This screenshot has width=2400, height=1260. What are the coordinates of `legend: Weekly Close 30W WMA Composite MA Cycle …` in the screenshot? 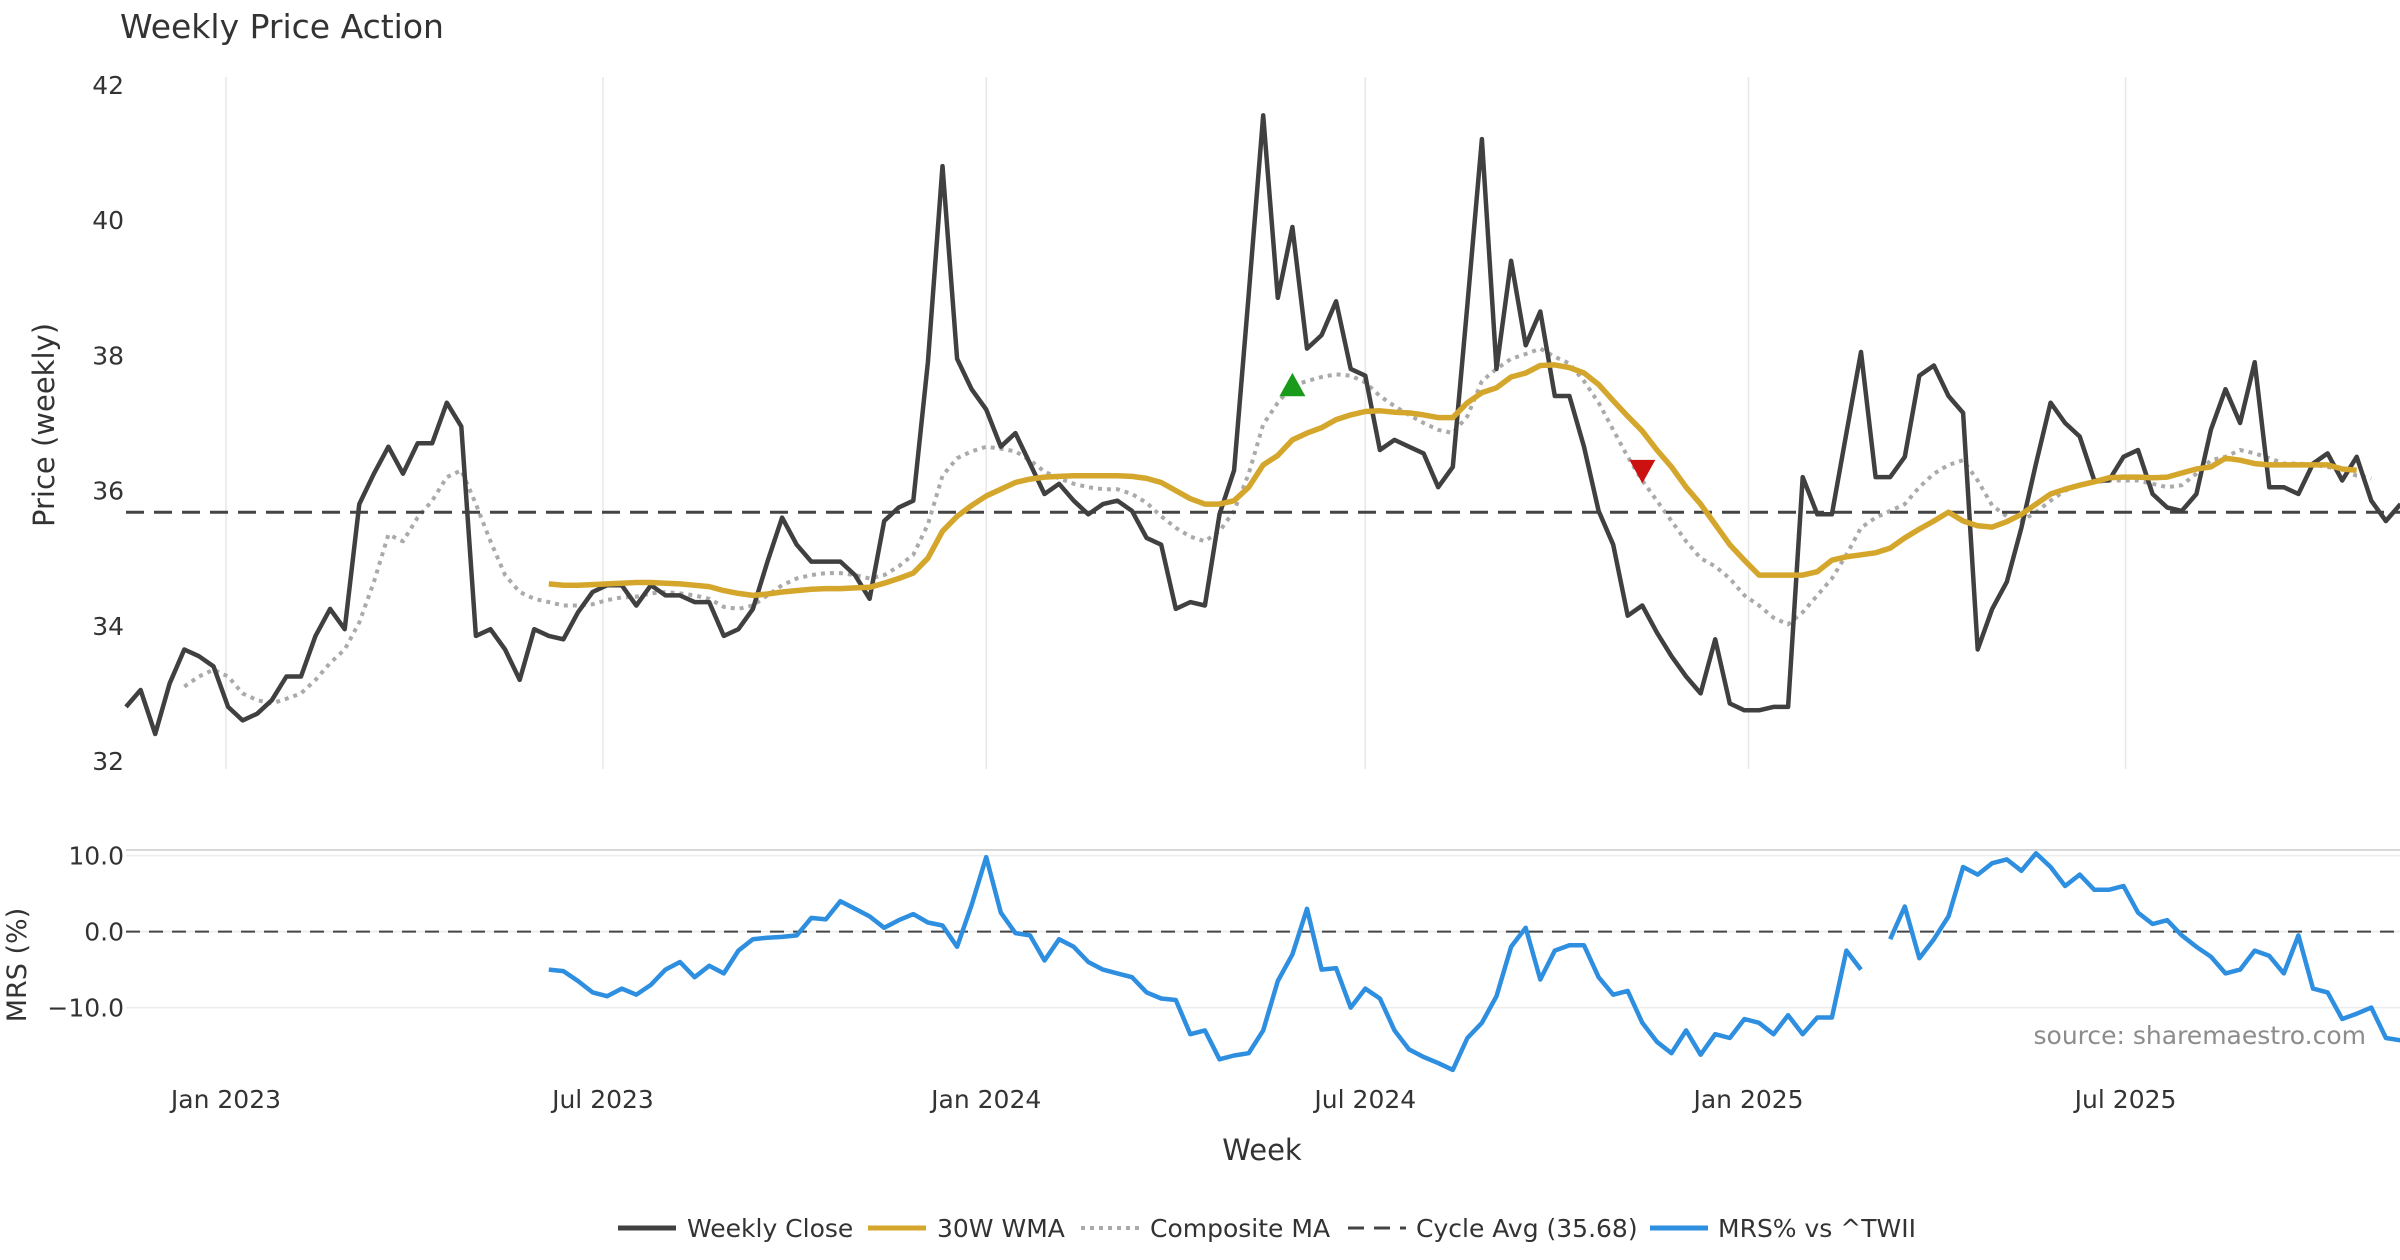 It's located at (1267, 1228).